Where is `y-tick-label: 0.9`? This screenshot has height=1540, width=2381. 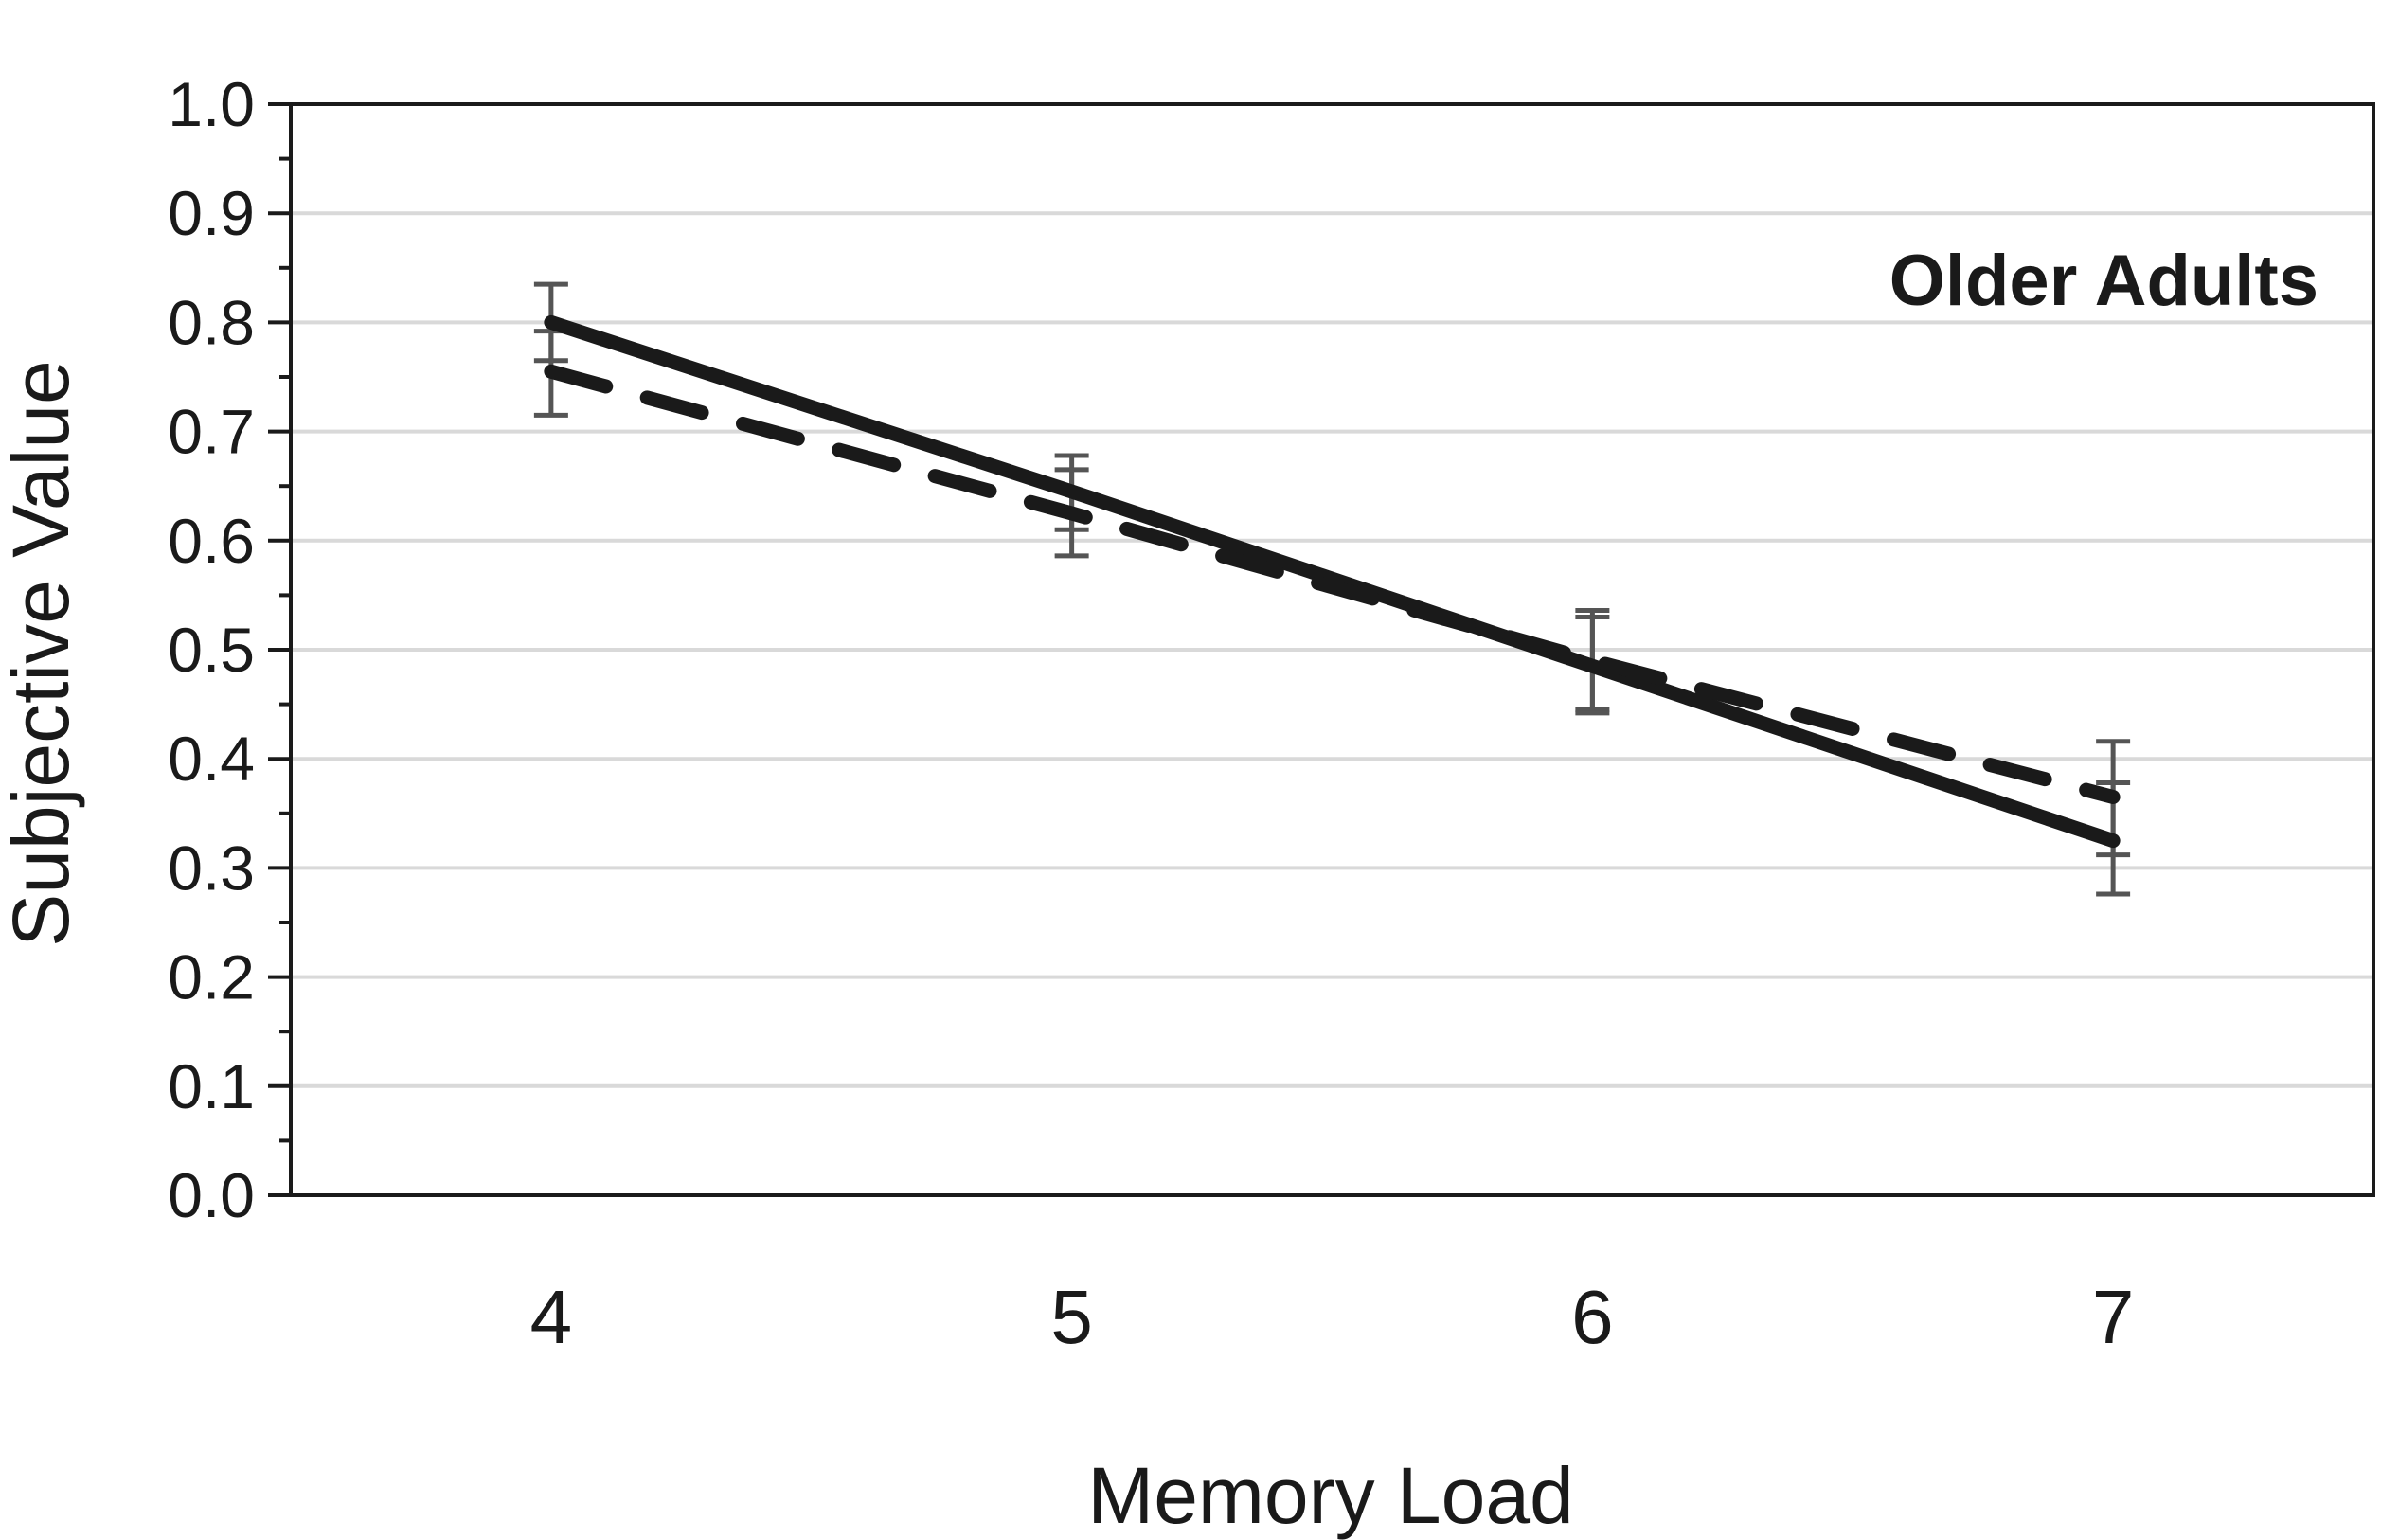 y-tick-label: 0.9 is located at coordinates (212, 213).